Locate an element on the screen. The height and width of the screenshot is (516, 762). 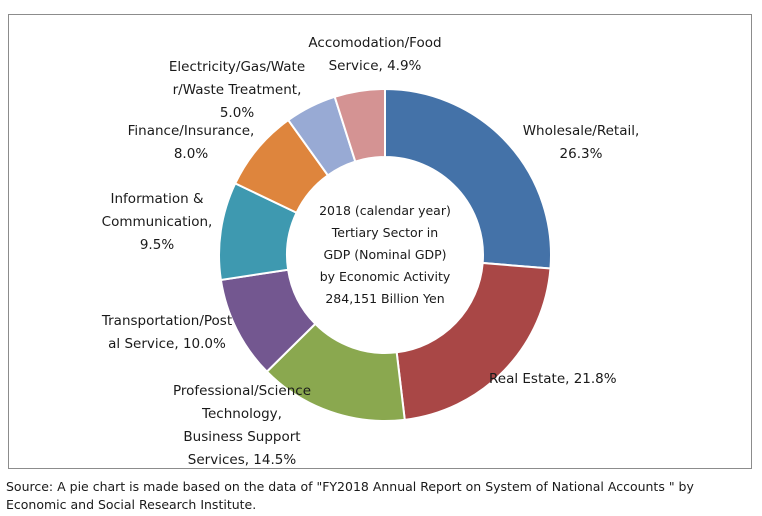
slice-label-line: r/Waste Treatment, is located at coordinates (237, 90).